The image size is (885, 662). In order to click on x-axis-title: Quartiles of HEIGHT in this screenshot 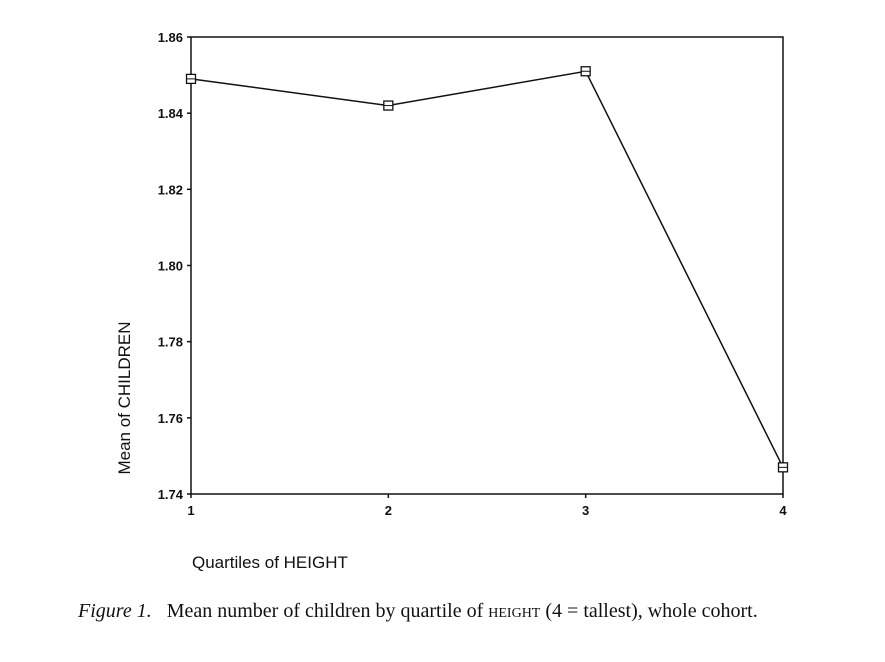, I will do `click(270, 562)`.